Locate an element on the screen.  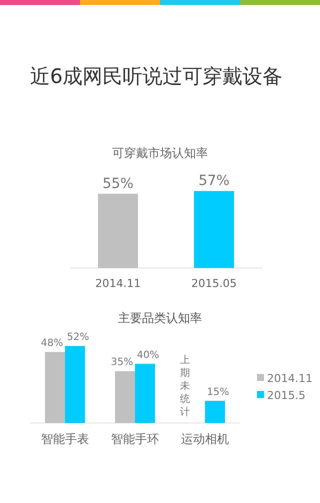
chart-subtitle: 可穿戴市场认知率 is located at coordinates (160, 153).